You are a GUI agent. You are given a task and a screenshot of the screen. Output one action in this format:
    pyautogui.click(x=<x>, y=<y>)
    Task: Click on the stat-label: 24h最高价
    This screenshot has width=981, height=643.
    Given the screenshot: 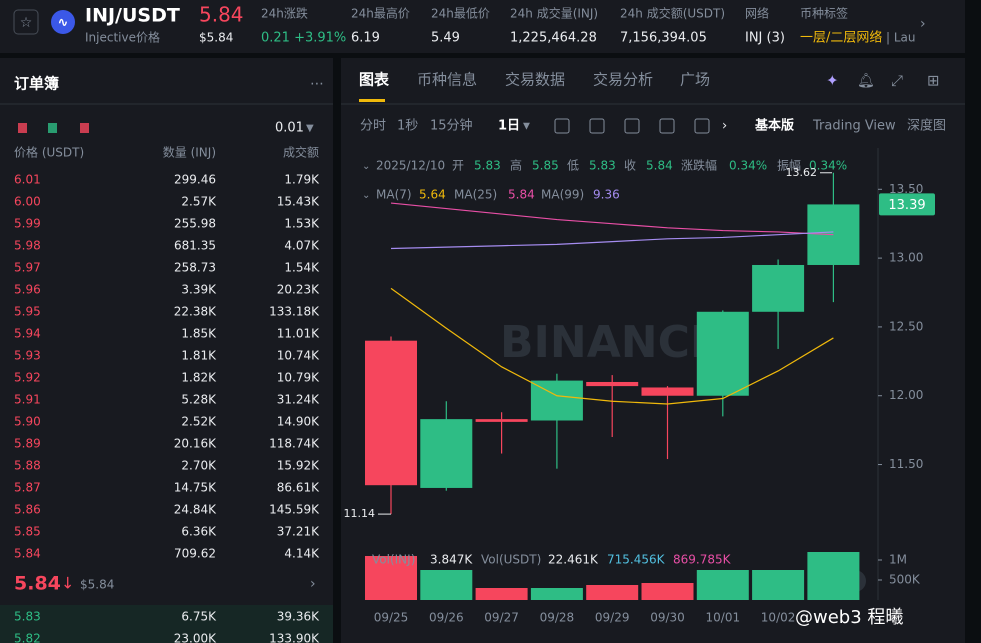 What is the action you would take?
    pyautogui.click(x=380, y=13)
    